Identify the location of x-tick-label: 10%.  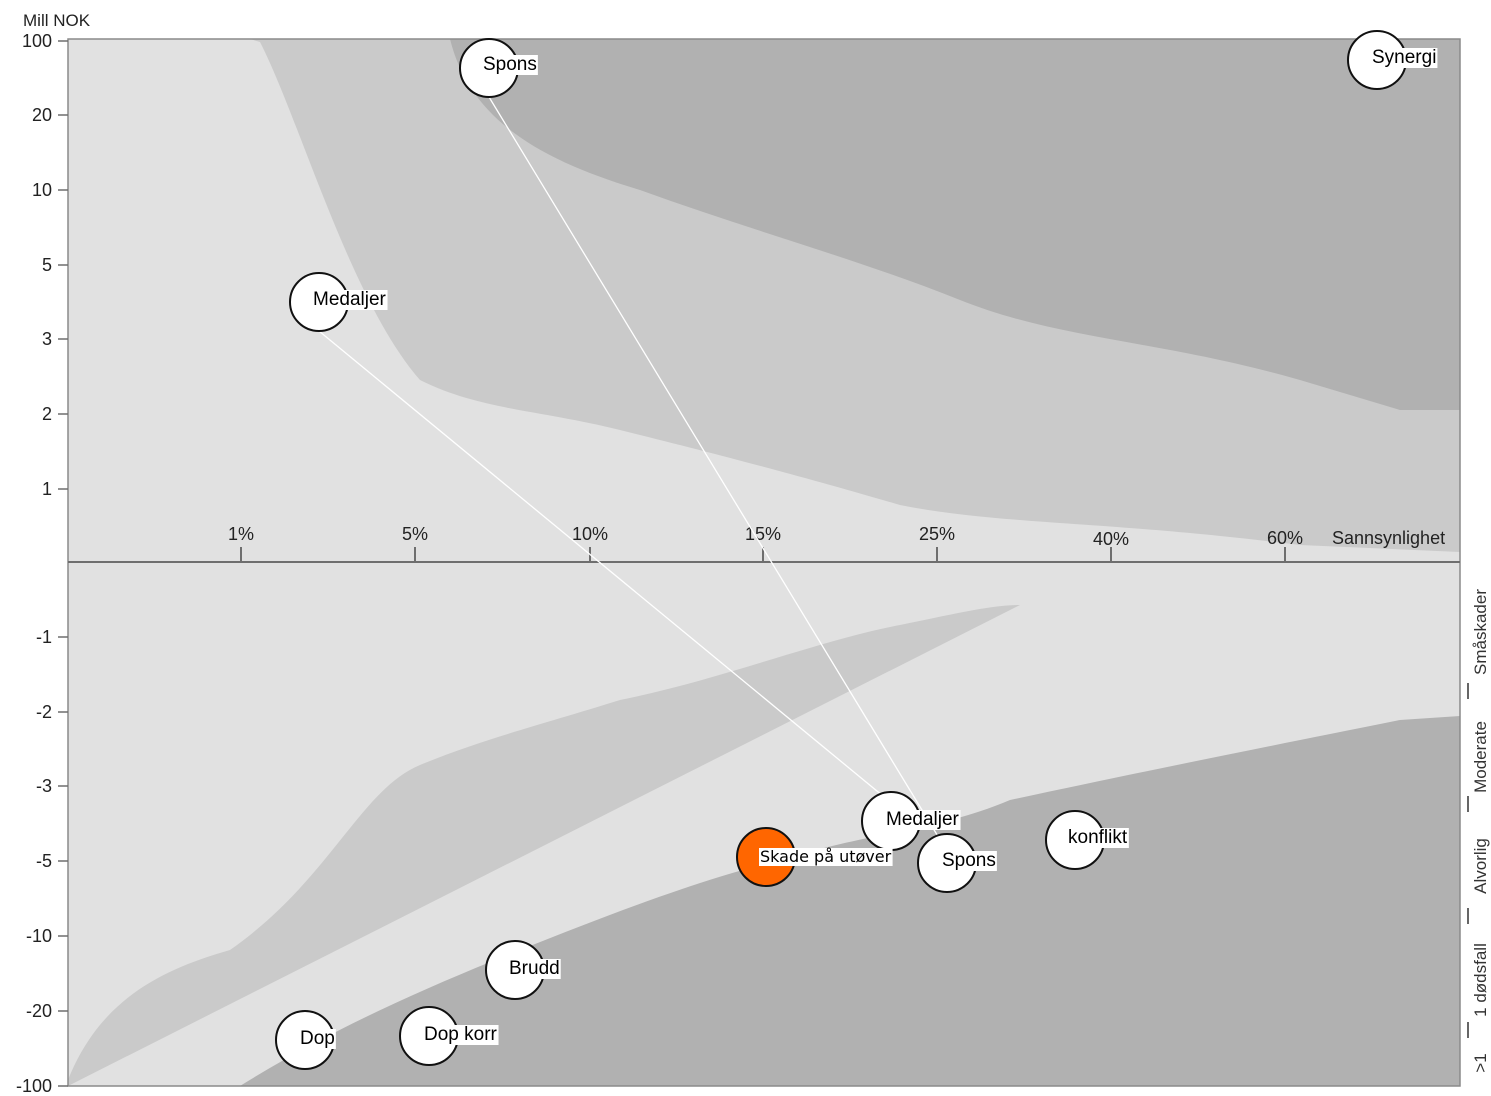
(590, 534).